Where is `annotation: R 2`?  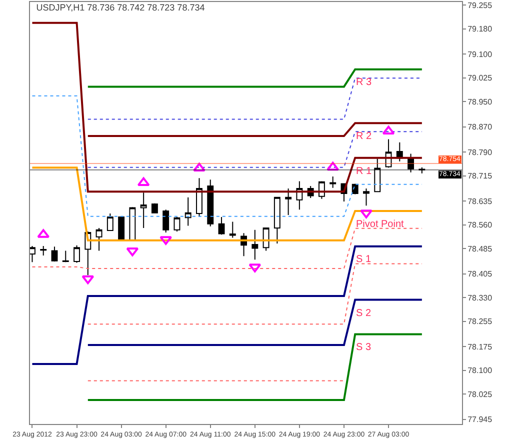 annotation: R 2 is located at coordinates (364, 136).